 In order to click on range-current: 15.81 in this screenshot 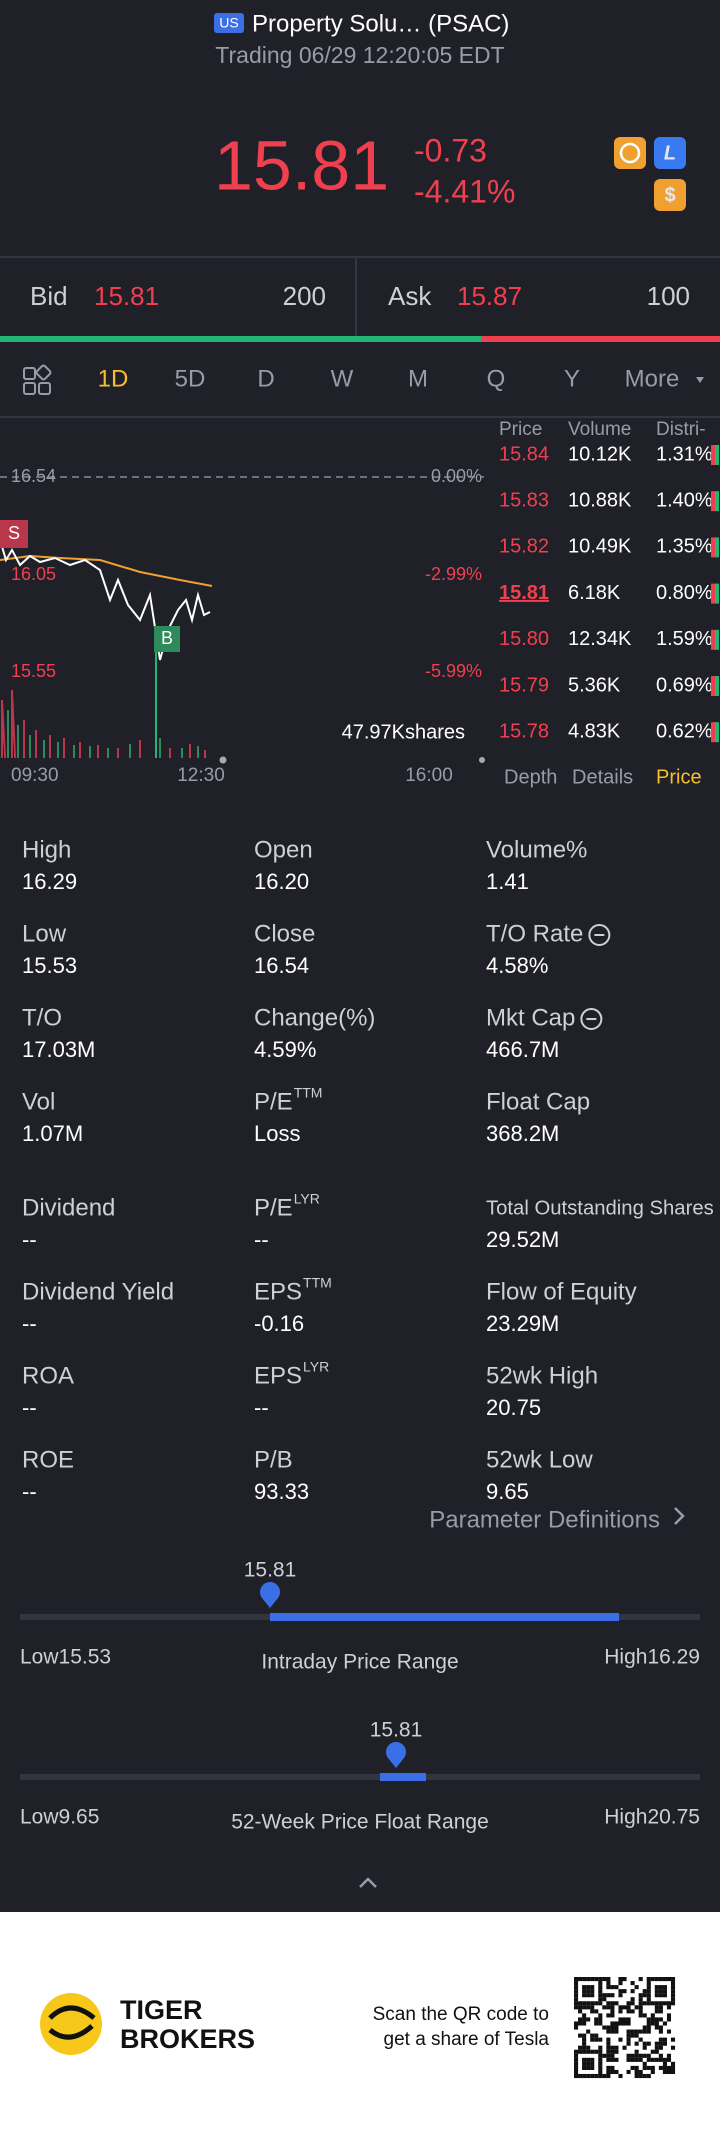, I will do `click(396, 1730)`.